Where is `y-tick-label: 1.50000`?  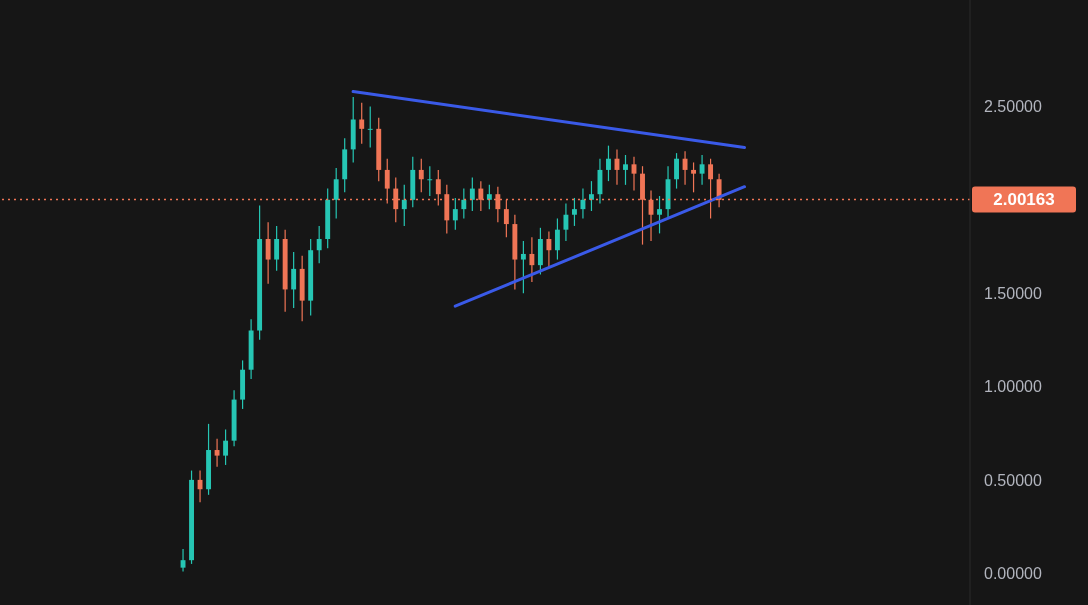
y-tick-label: 1.50000 is located at coordinates (1013, 293).